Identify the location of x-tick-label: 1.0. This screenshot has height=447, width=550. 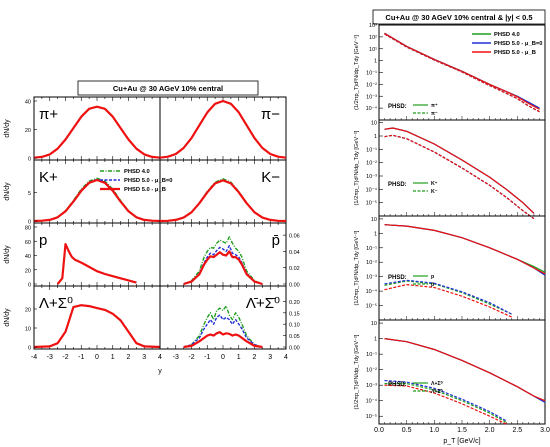
(434, 430).